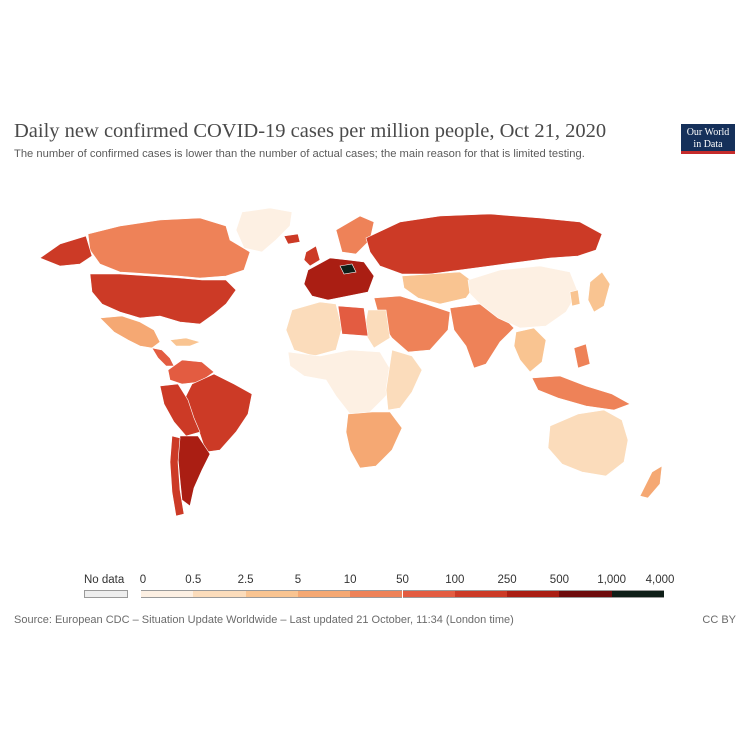  What do you see at coordinates (523, 297) in the screenshot?
I see `region-china-mongolia` at bounding box center [523, 297].